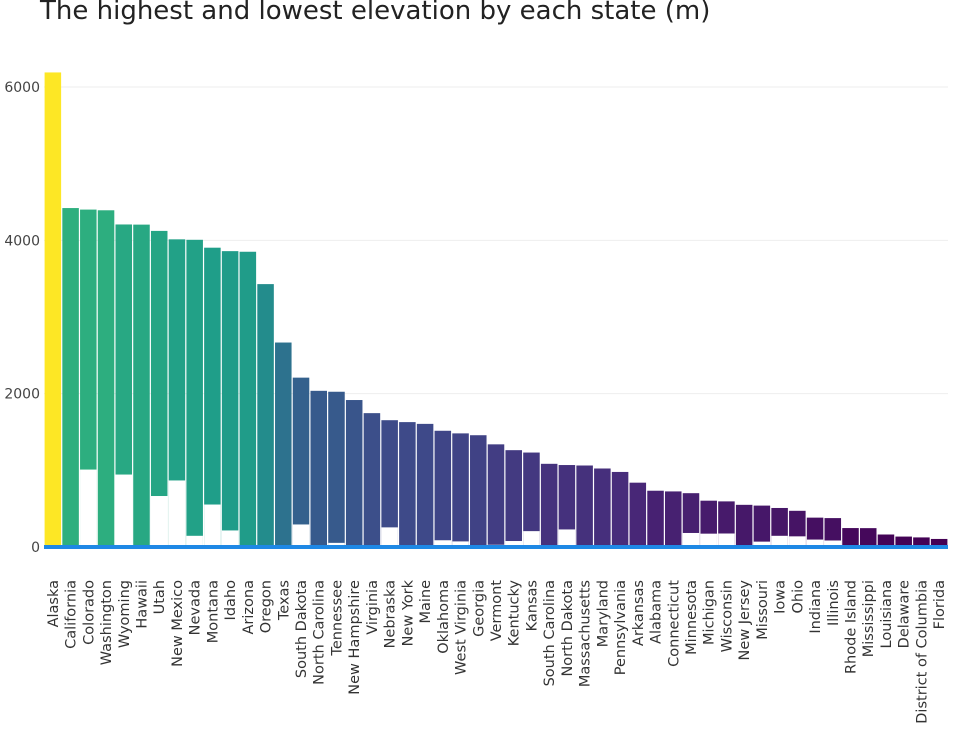  Describe the element at coordinates (107, 622) in the screenshot. I see `x-tick-label: Washington` at that location.